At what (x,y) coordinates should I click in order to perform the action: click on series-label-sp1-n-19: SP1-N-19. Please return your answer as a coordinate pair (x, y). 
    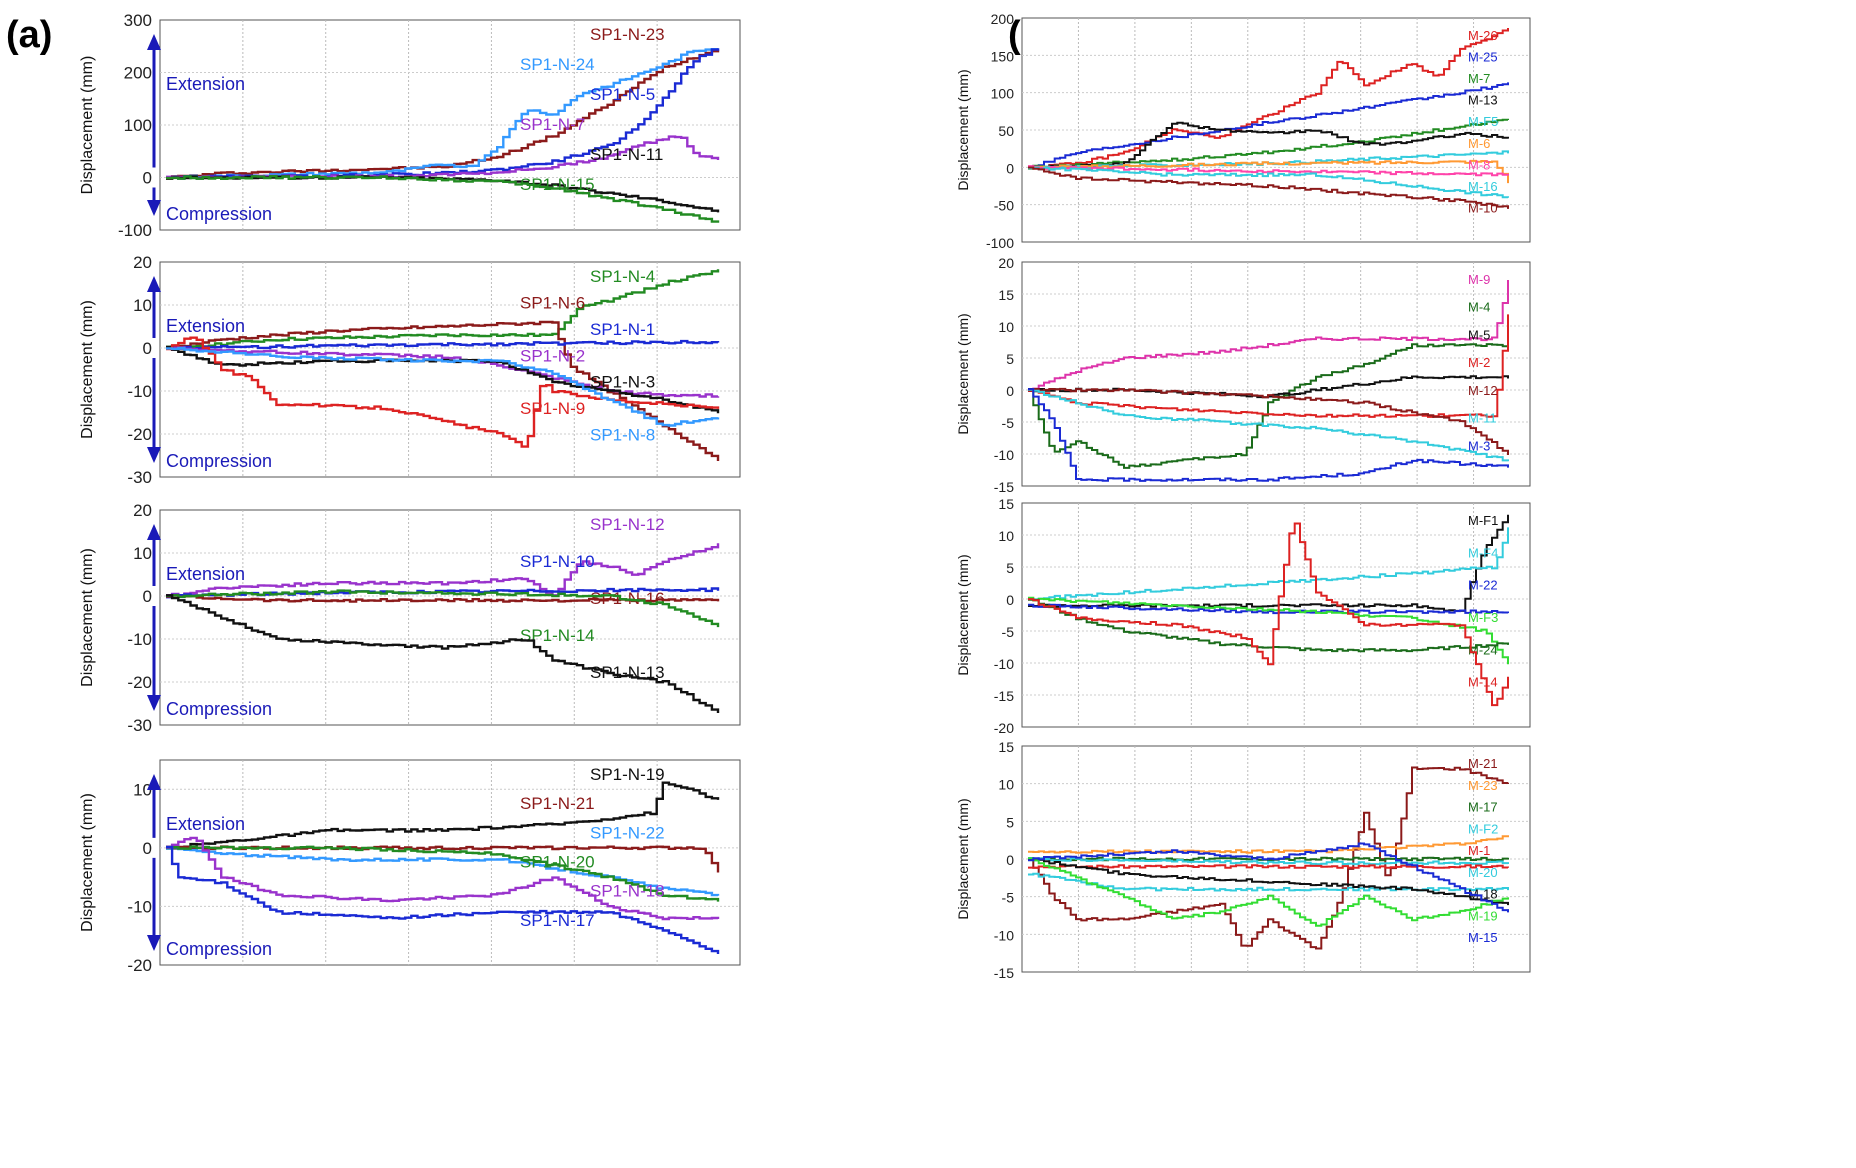
    Looking at the image, I should click on (627, 774).